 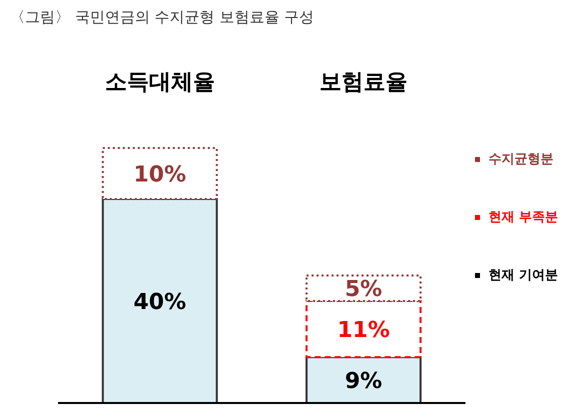 I want to click on data-label: 40%, so click(x=159, y=302).